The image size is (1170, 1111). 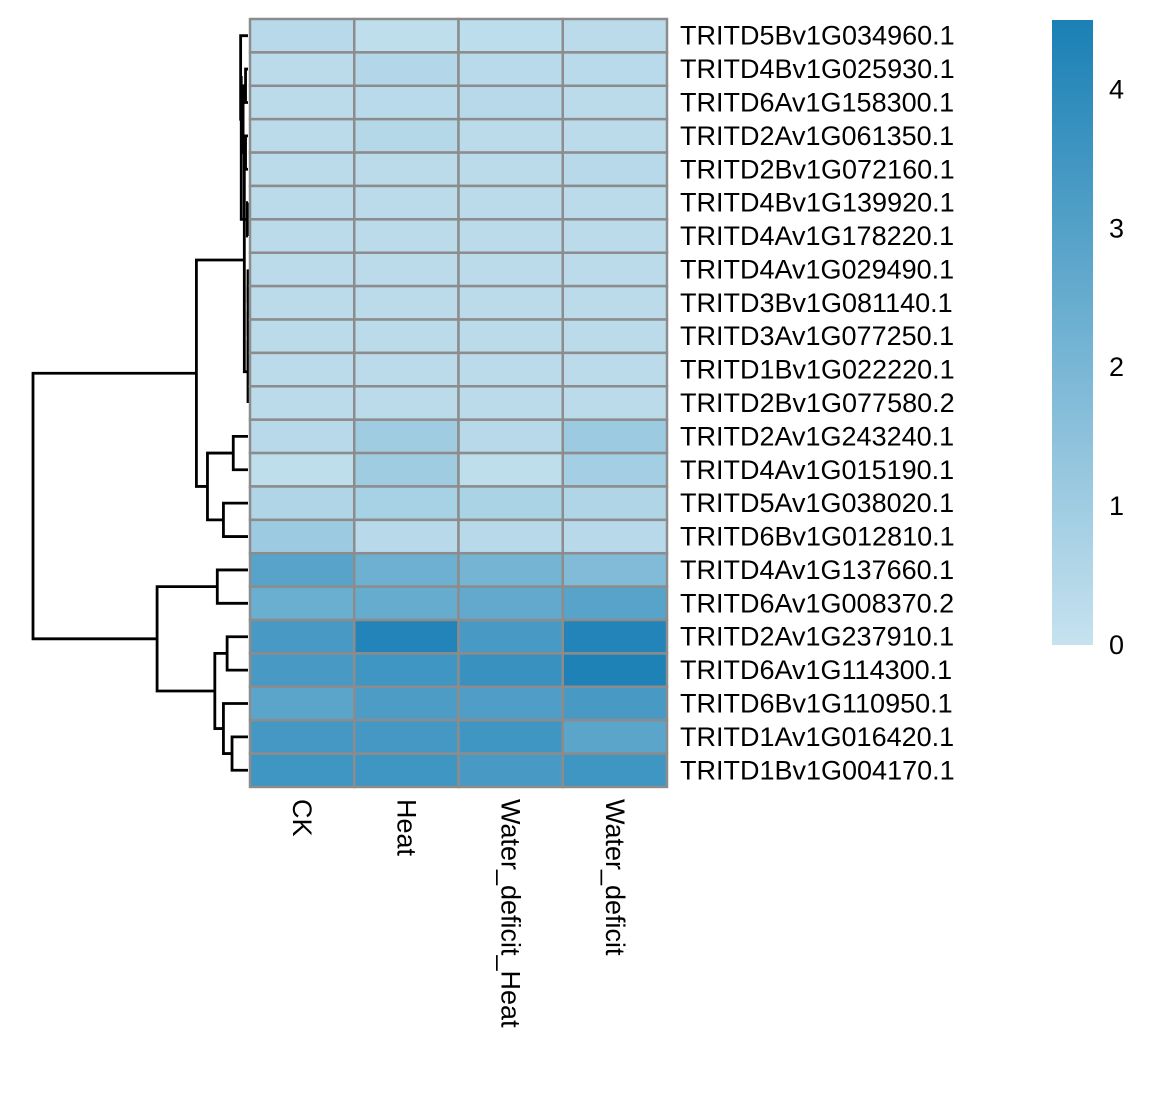 What do you see at coordinates (816, 670) in the screenshot?
I see `row-label: TRITD6Av1G114300.1` at bounding box center [816, 670].